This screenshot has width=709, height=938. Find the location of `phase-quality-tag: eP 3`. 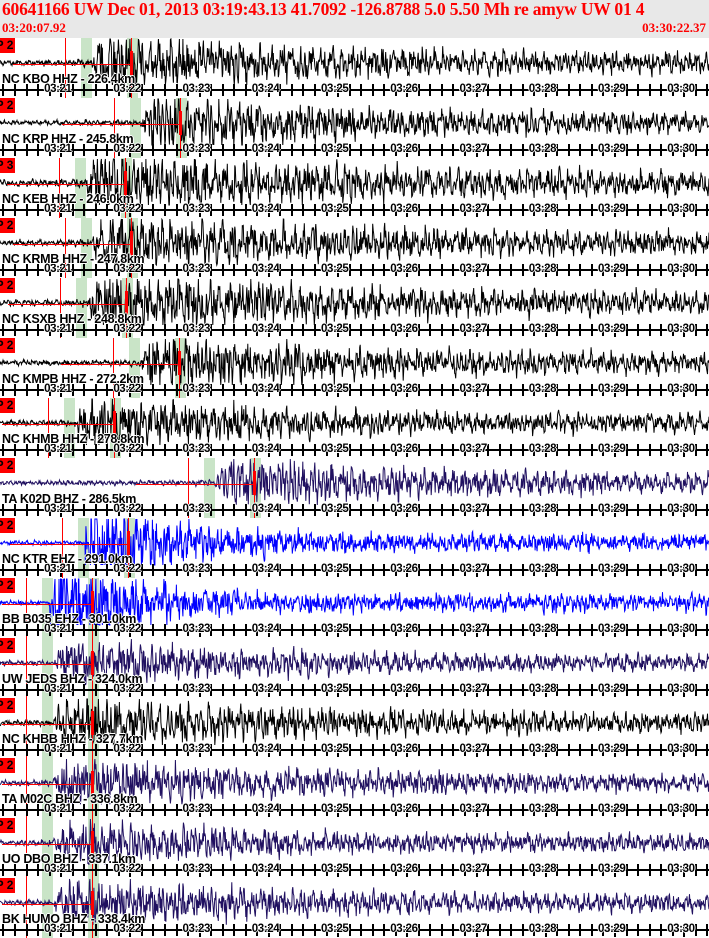

phase-quality-tag: eP 3 is located at coordinates (8, 165).